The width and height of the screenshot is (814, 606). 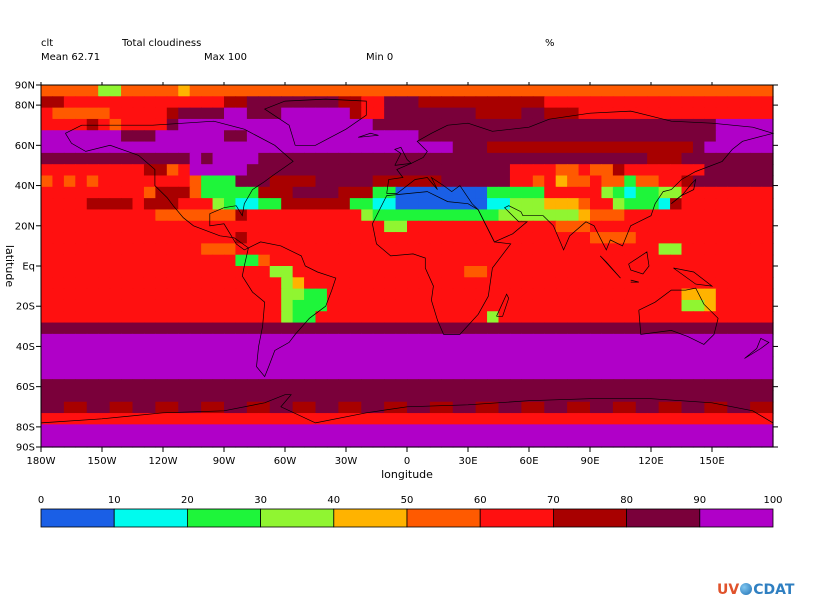 What do you see at coordinates (25, 427) in the screenshot?
I see `y-tick-label: 80S` at bounding box center [25, 427].